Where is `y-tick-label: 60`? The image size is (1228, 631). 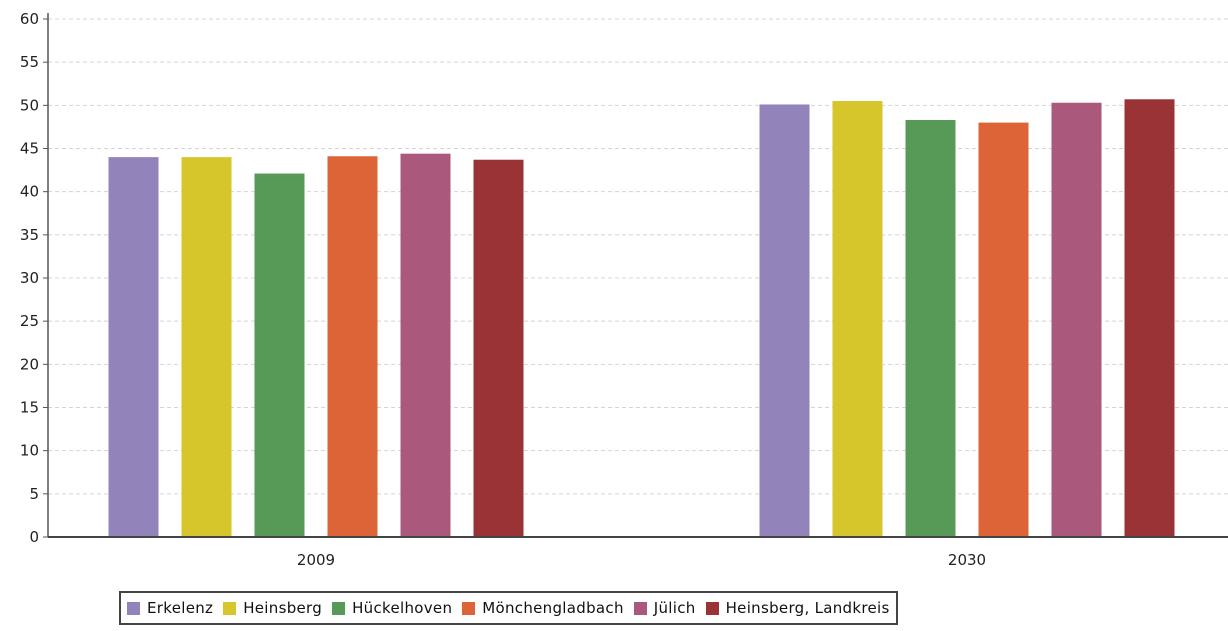
y-tick-label: 60 is located at coordinates (29, 19).